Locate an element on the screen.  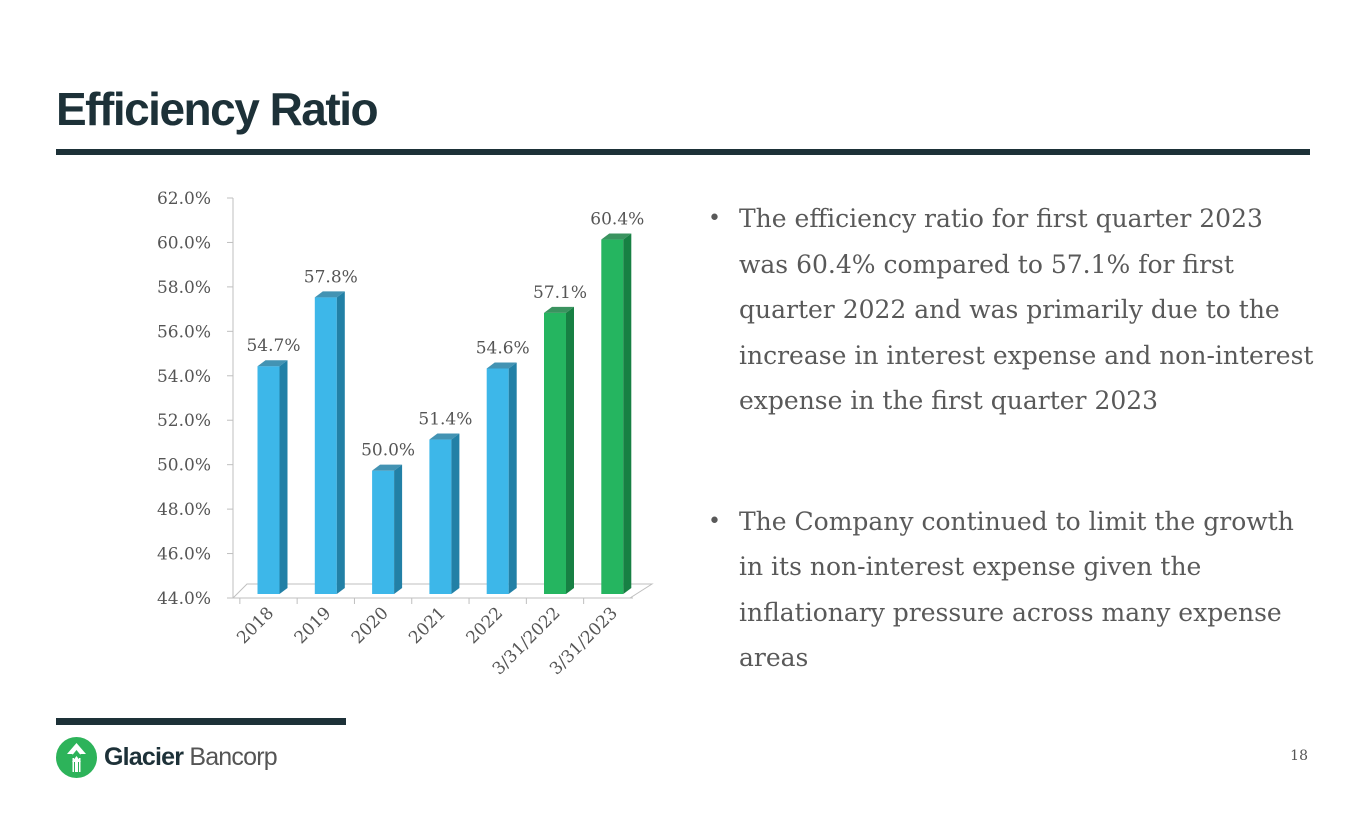
x-category-label: 2022 is located at coordinates (485, 625).